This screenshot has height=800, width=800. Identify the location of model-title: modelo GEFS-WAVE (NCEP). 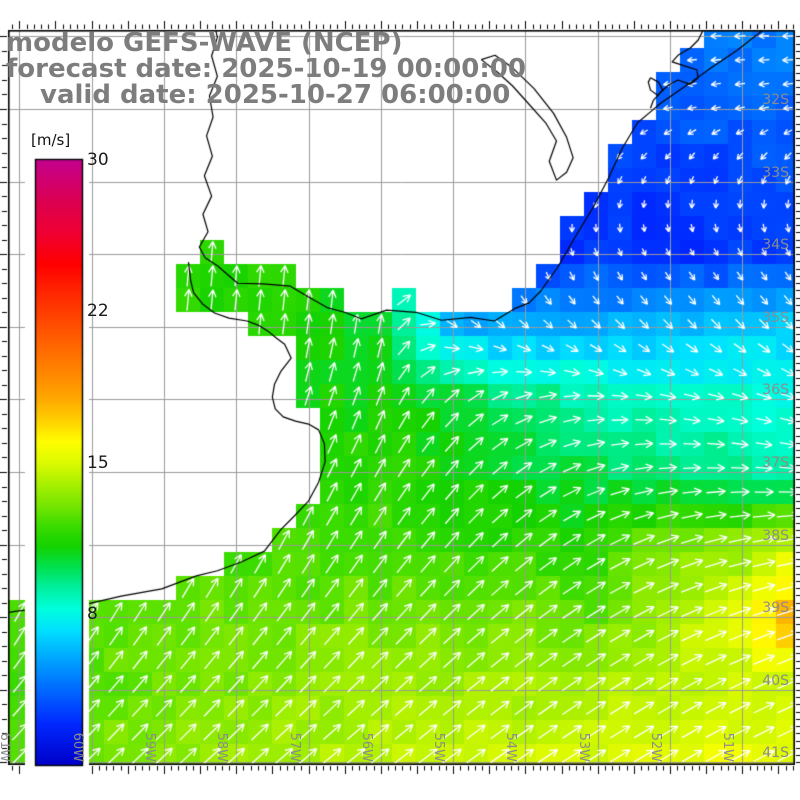
(204, 43).